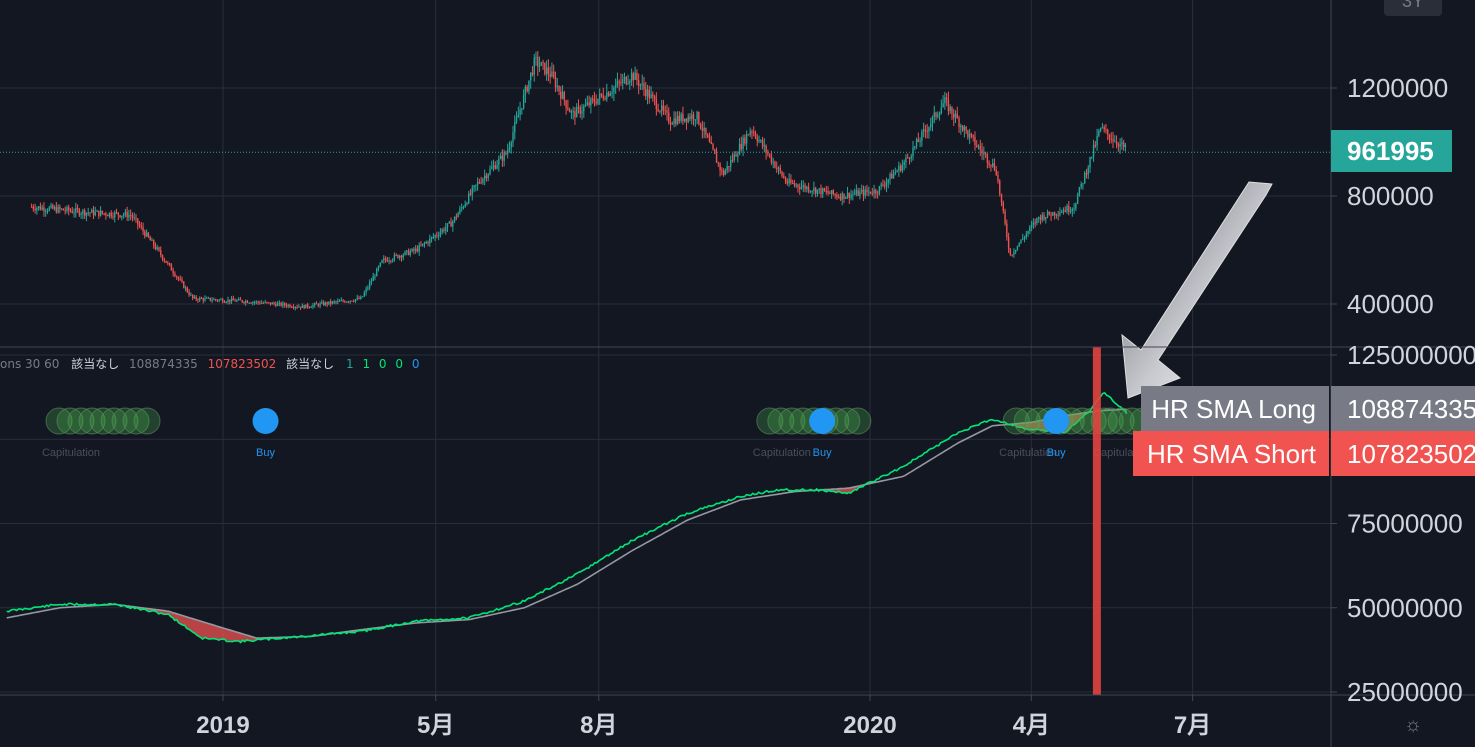 The height and width of the screenshot is (747, 1475). What do you see at coordinates (703, 717) in the screenshot?
I see `time-axis: 2019 5月 8月 2020 4月 7月` at bounding box center [703, 717].